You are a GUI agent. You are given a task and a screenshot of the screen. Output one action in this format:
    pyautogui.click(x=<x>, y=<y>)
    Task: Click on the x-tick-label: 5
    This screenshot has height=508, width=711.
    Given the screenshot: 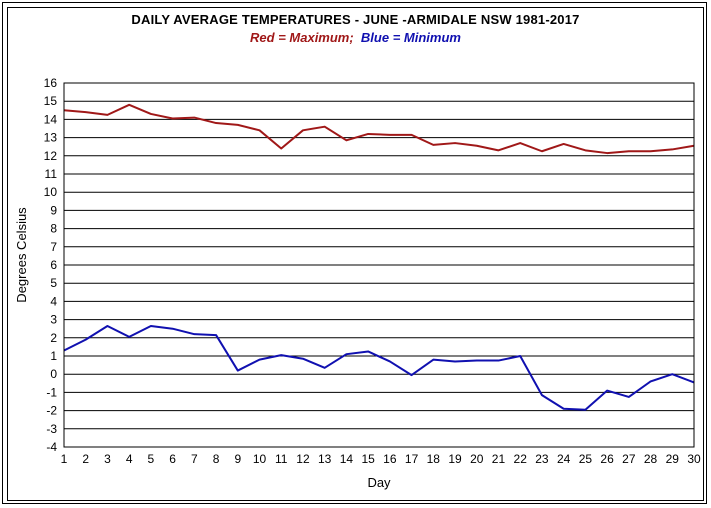 What is the action you would take?
    pyautogui.click(x=151, y=459)
    